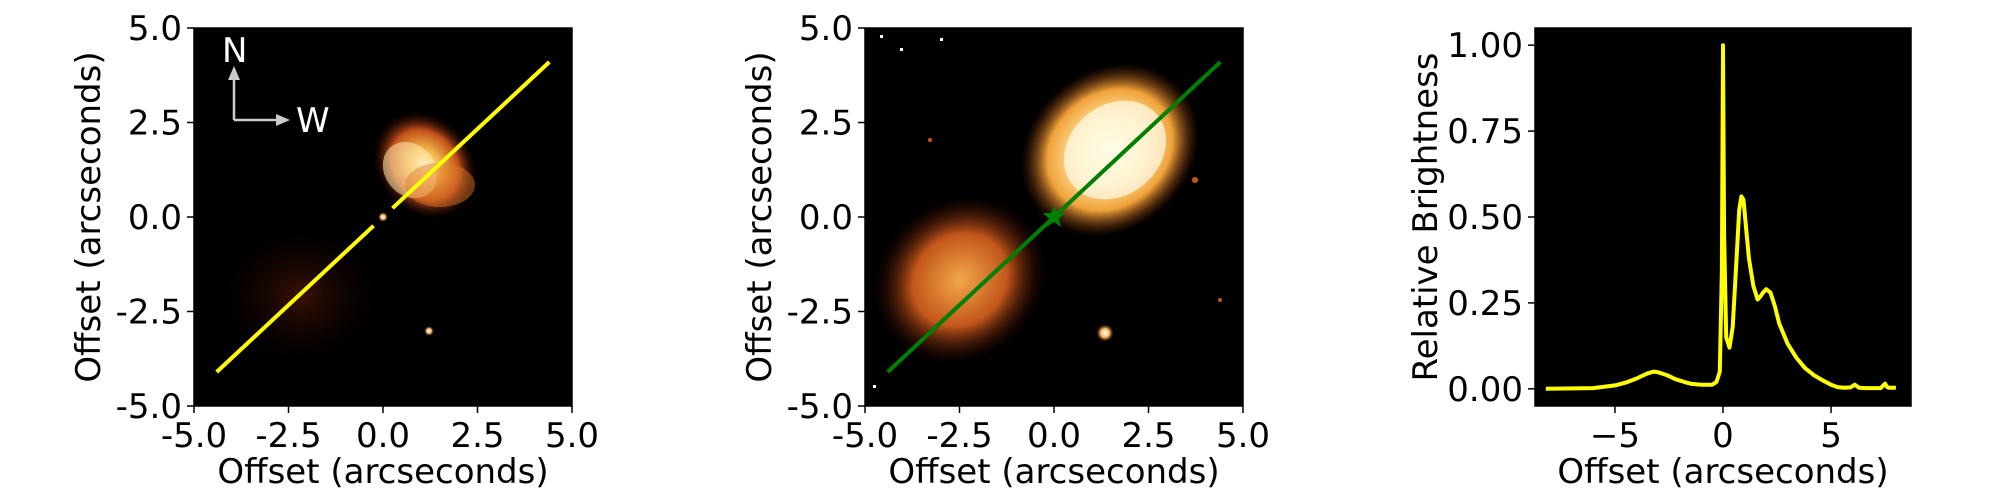 Image resolution: width=2000 pixels, height=500 pixels. I want to click on right-x-axis-label: Offset (arcseconds), so click(1722, 472).